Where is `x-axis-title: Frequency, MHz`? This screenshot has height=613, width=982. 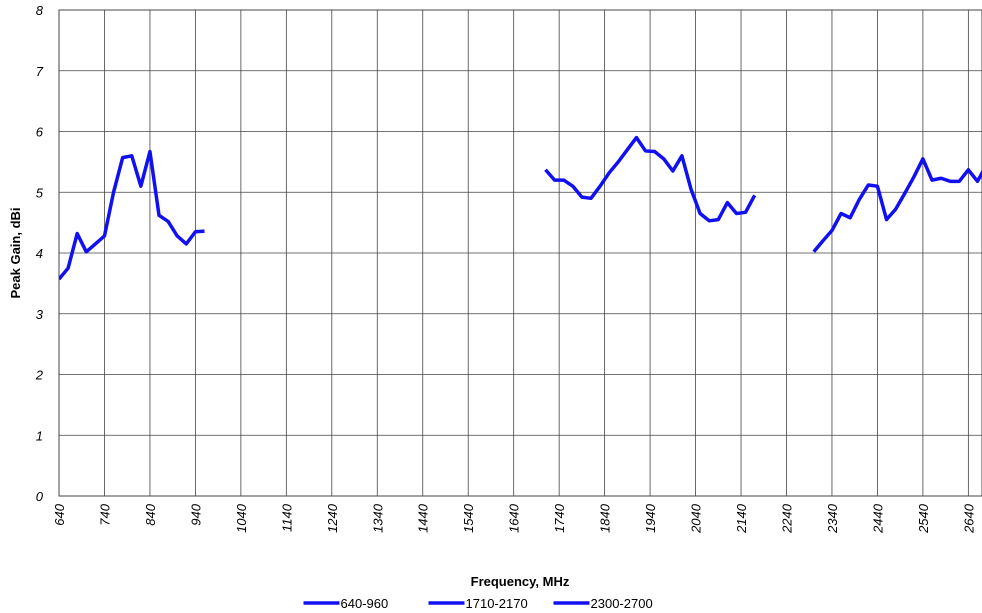 x-axis-title: Frequency, MHz is located at coordinates (520, 581).